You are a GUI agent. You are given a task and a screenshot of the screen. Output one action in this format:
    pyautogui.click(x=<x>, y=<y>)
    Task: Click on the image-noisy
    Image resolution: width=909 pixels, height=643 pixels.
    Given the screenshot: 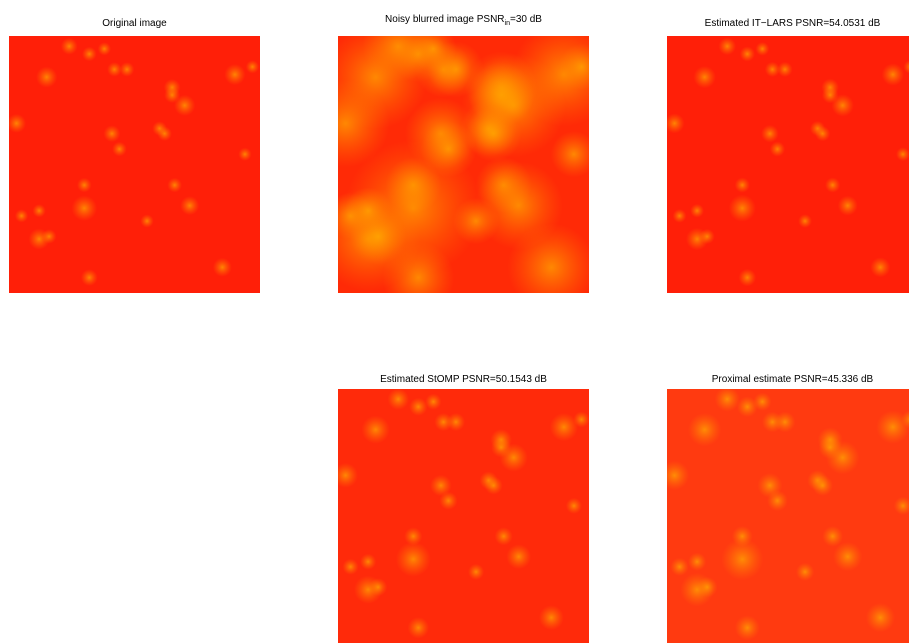 What is the action you would take?
    pyautogui.click(x=463, y=164)
    